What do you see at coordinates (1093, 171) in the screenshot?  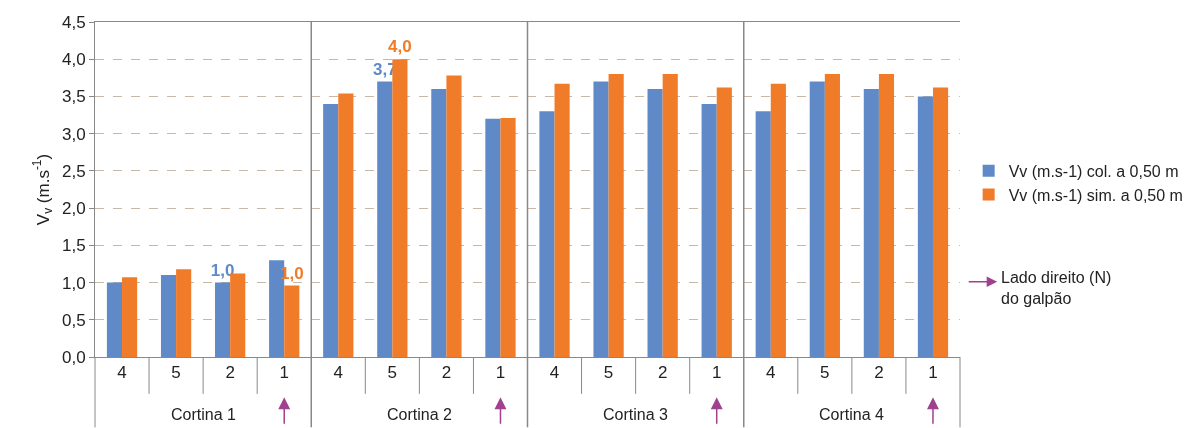 I see `legend-label: Vv (m.s-1) col. a 0,50 m` at bounding box center [1093, 171].